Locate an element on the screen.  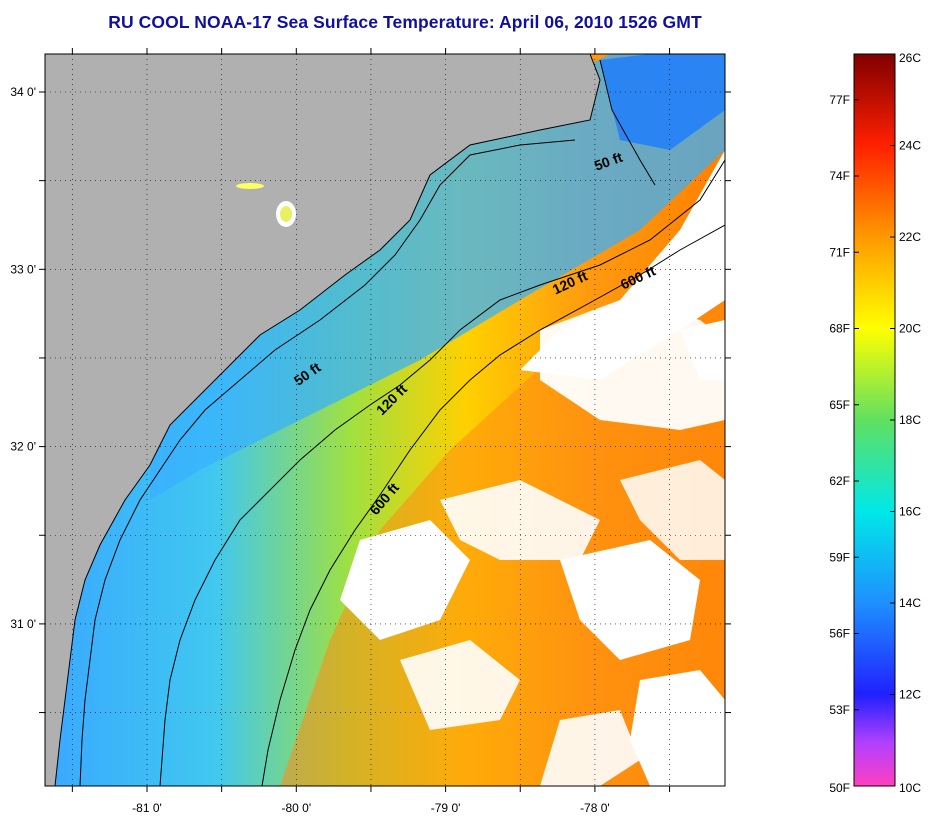
lon-label: -79 0' is located at coordinates (446, 808).